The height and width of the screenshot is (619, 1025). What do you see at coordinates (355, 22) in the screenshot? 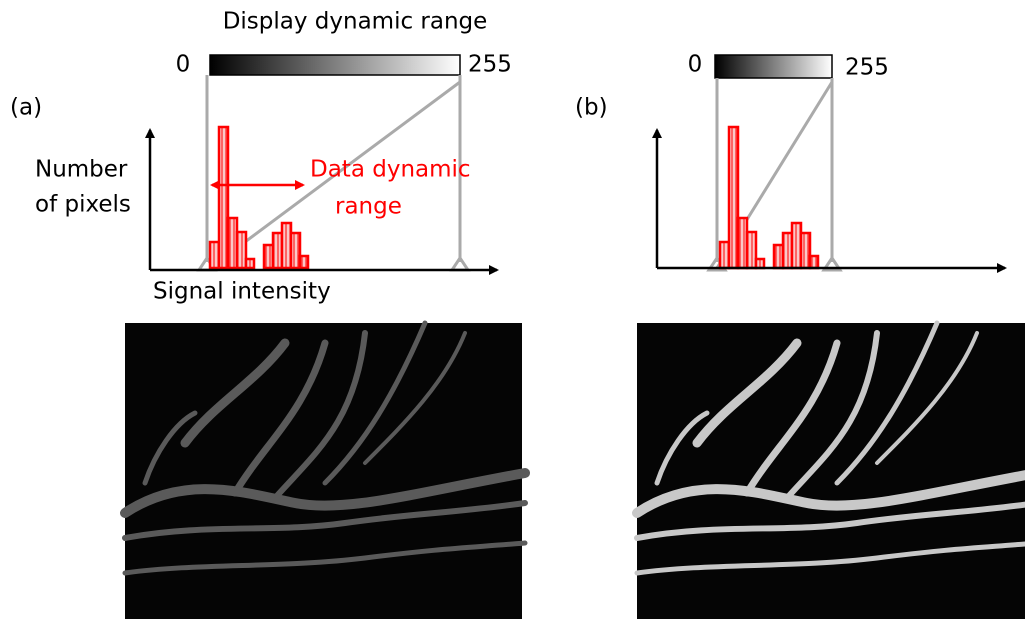
I see `title: Display dynamic range` at bounding box center [355, 22].